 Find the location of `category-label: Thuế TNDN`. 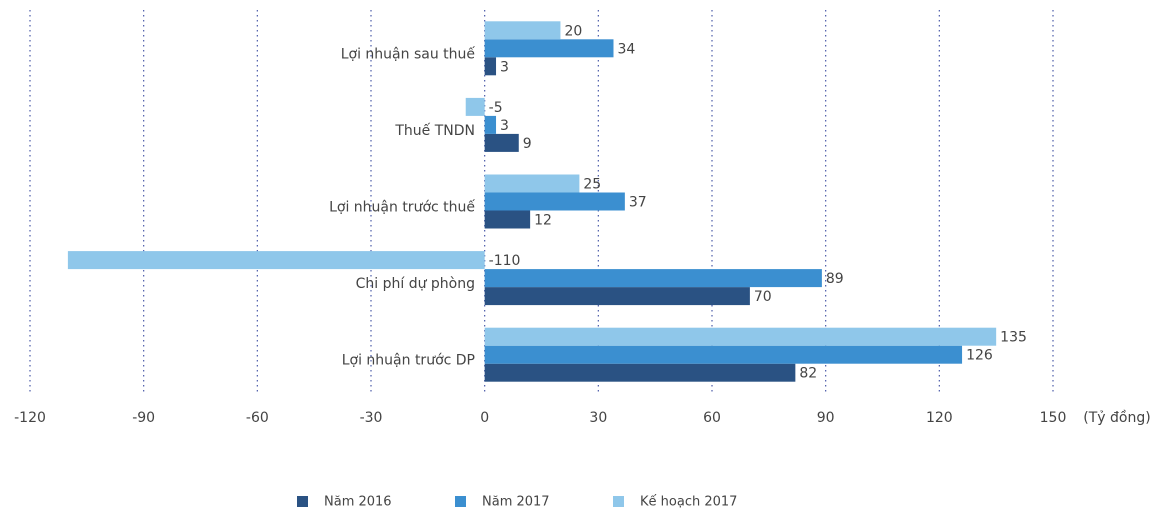

category-label: Thuế TNDN is located at coordinates (434, 130).